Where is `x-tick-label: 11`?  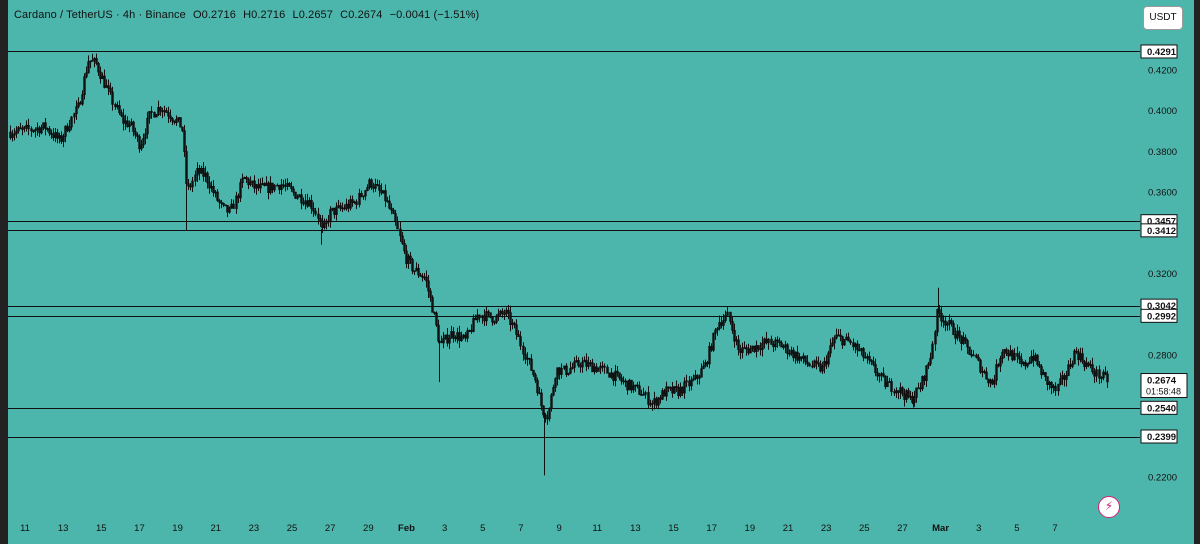
x-tick-label: 11 is located at coordinates (25, 528).